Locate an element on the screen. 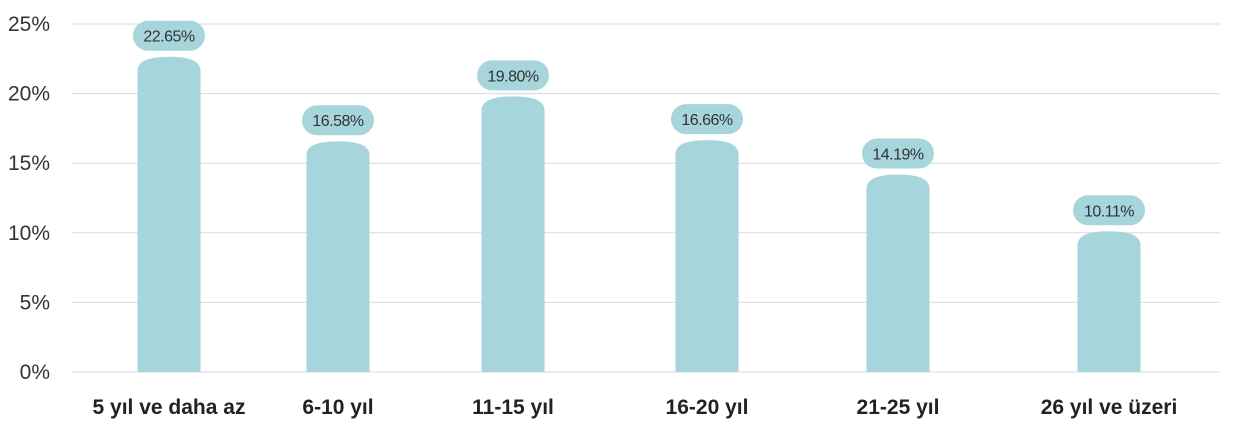 This screenshot has width=1250, height=426. data-label: 10.11% is located at coordinates (1109, 211).